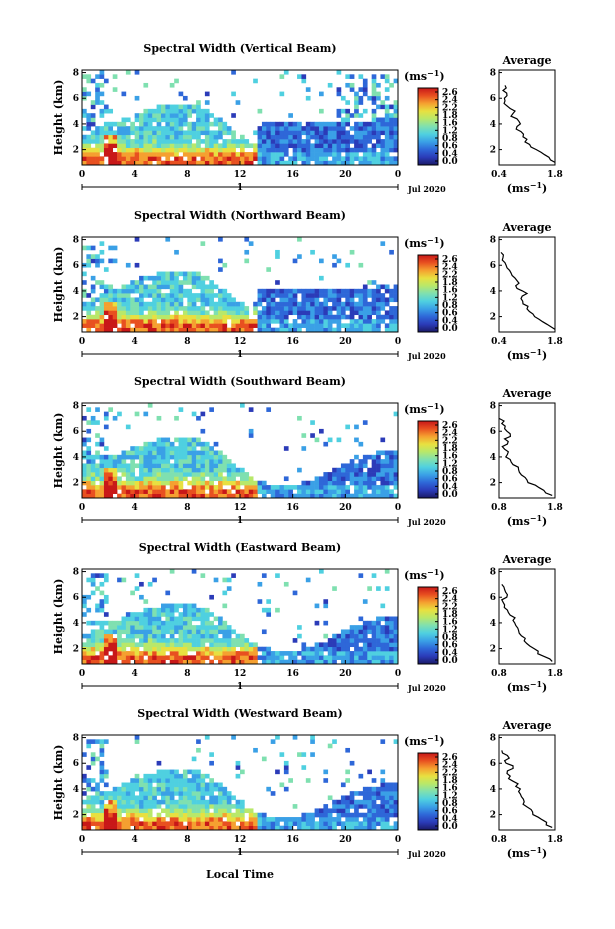 This screenshot has height=929, width=615. What do you see at coordinates (450, 592) in the screenshot?
I see `colorbar-tick-label: 2.6` at bounding box center [450, 592].